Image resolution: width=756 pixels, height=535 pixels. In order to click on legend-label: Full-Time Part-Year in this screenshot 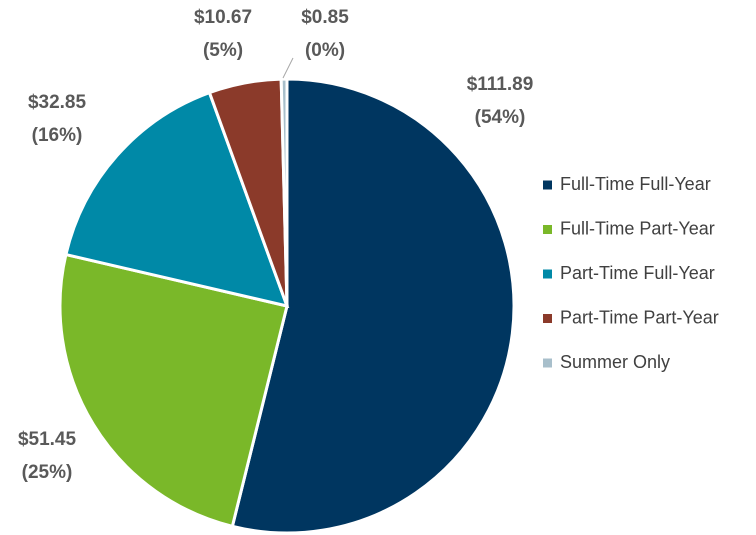, I will do `click(637, 228)`.